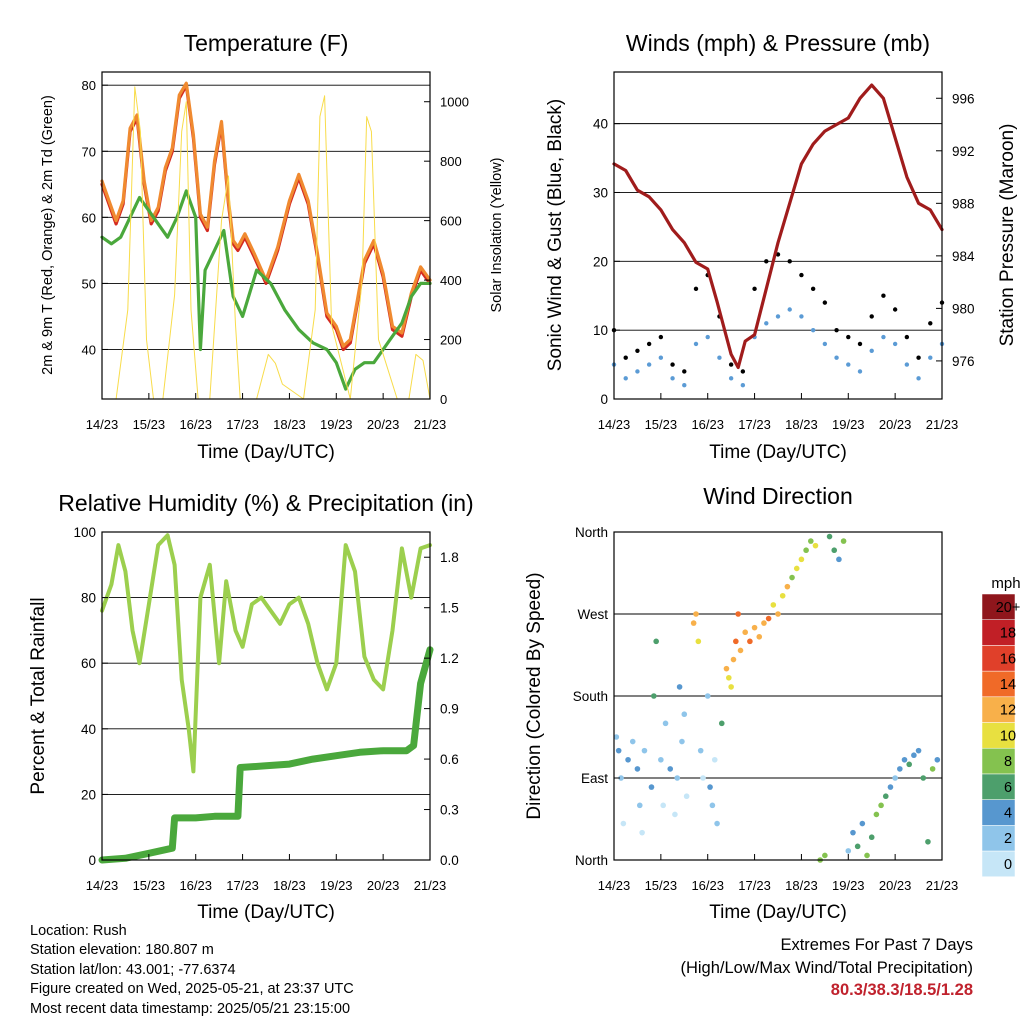 The height and width of the screenshot is (1024, 1024). What do you see at coordinates (963, 203) in the screenshot?
I see `ytick-right-label: 988` at bounding box center [963, 203].